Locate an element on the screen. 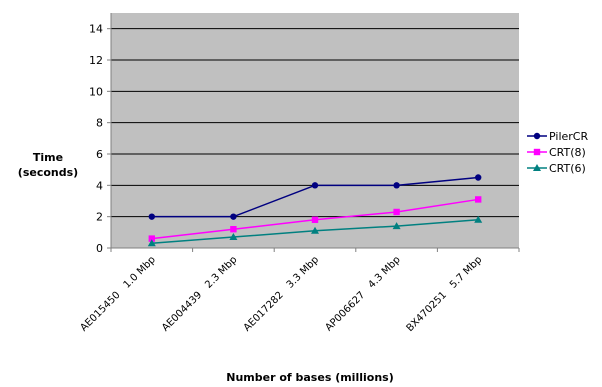 This screenshot has height=387, width=602. x-tick-label: AP006627 4.3 Mbp is located at coordinates (363, 293).